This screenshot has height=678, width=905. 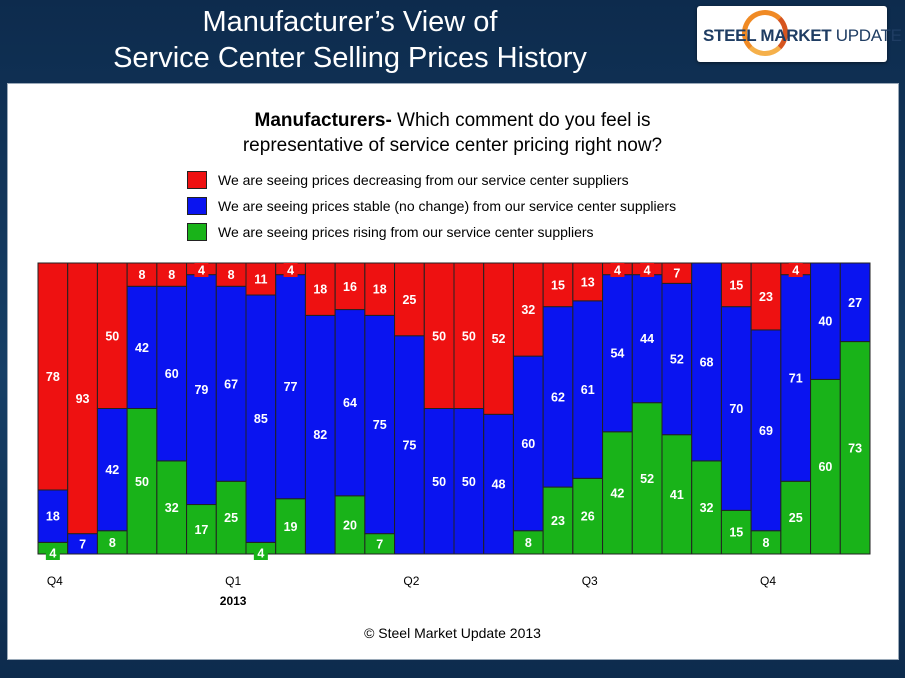 I want to click on slide-title-line2: Service Center Selling Prices History, so click(x=350, y=58).